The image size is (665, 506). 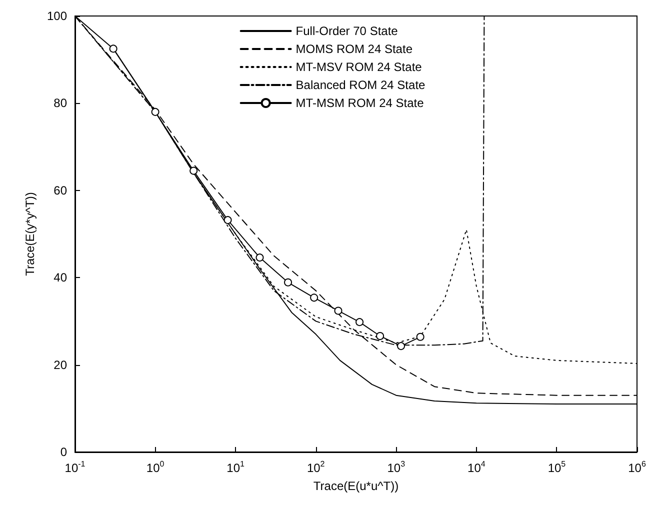 I want to click on legend-label: MOMS ROM 24 State, so click(x=354, y=49).